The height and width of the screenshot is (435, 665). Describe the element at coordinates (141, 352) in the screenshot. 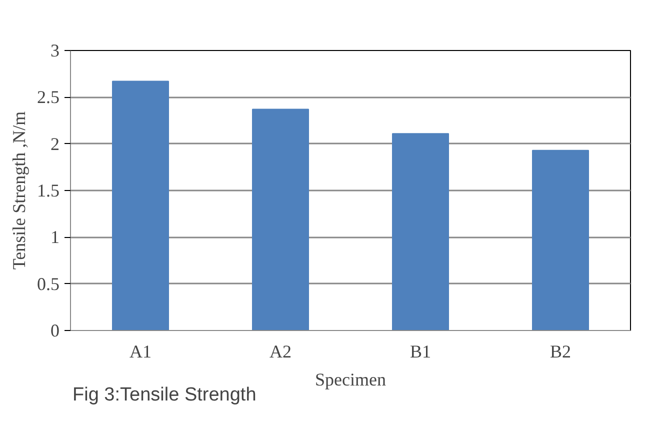

I see `x-tick-label: A1` at that location.